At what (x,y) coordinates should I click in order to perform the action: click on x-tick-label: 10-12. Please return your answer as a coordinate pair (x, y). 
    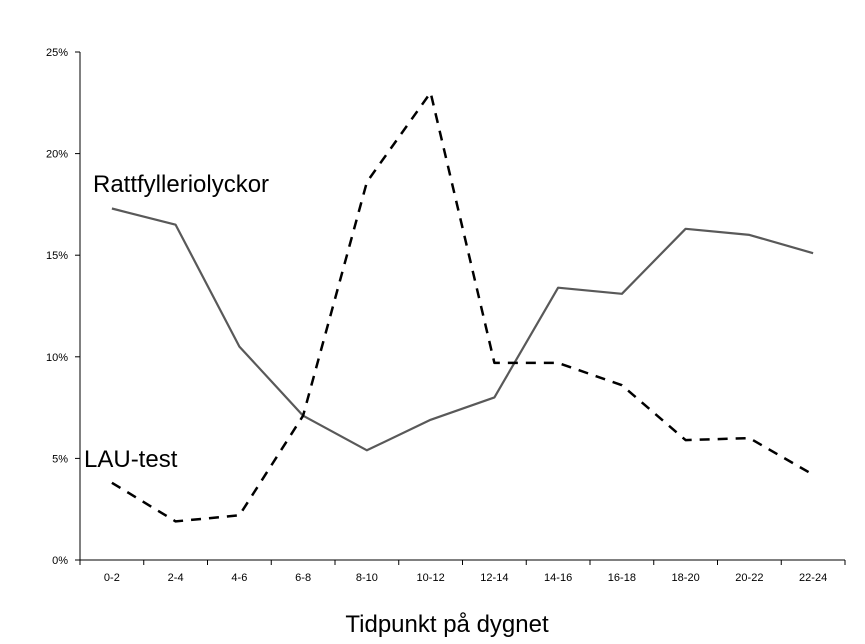
    Looking at the image, I should click on (431, 578).